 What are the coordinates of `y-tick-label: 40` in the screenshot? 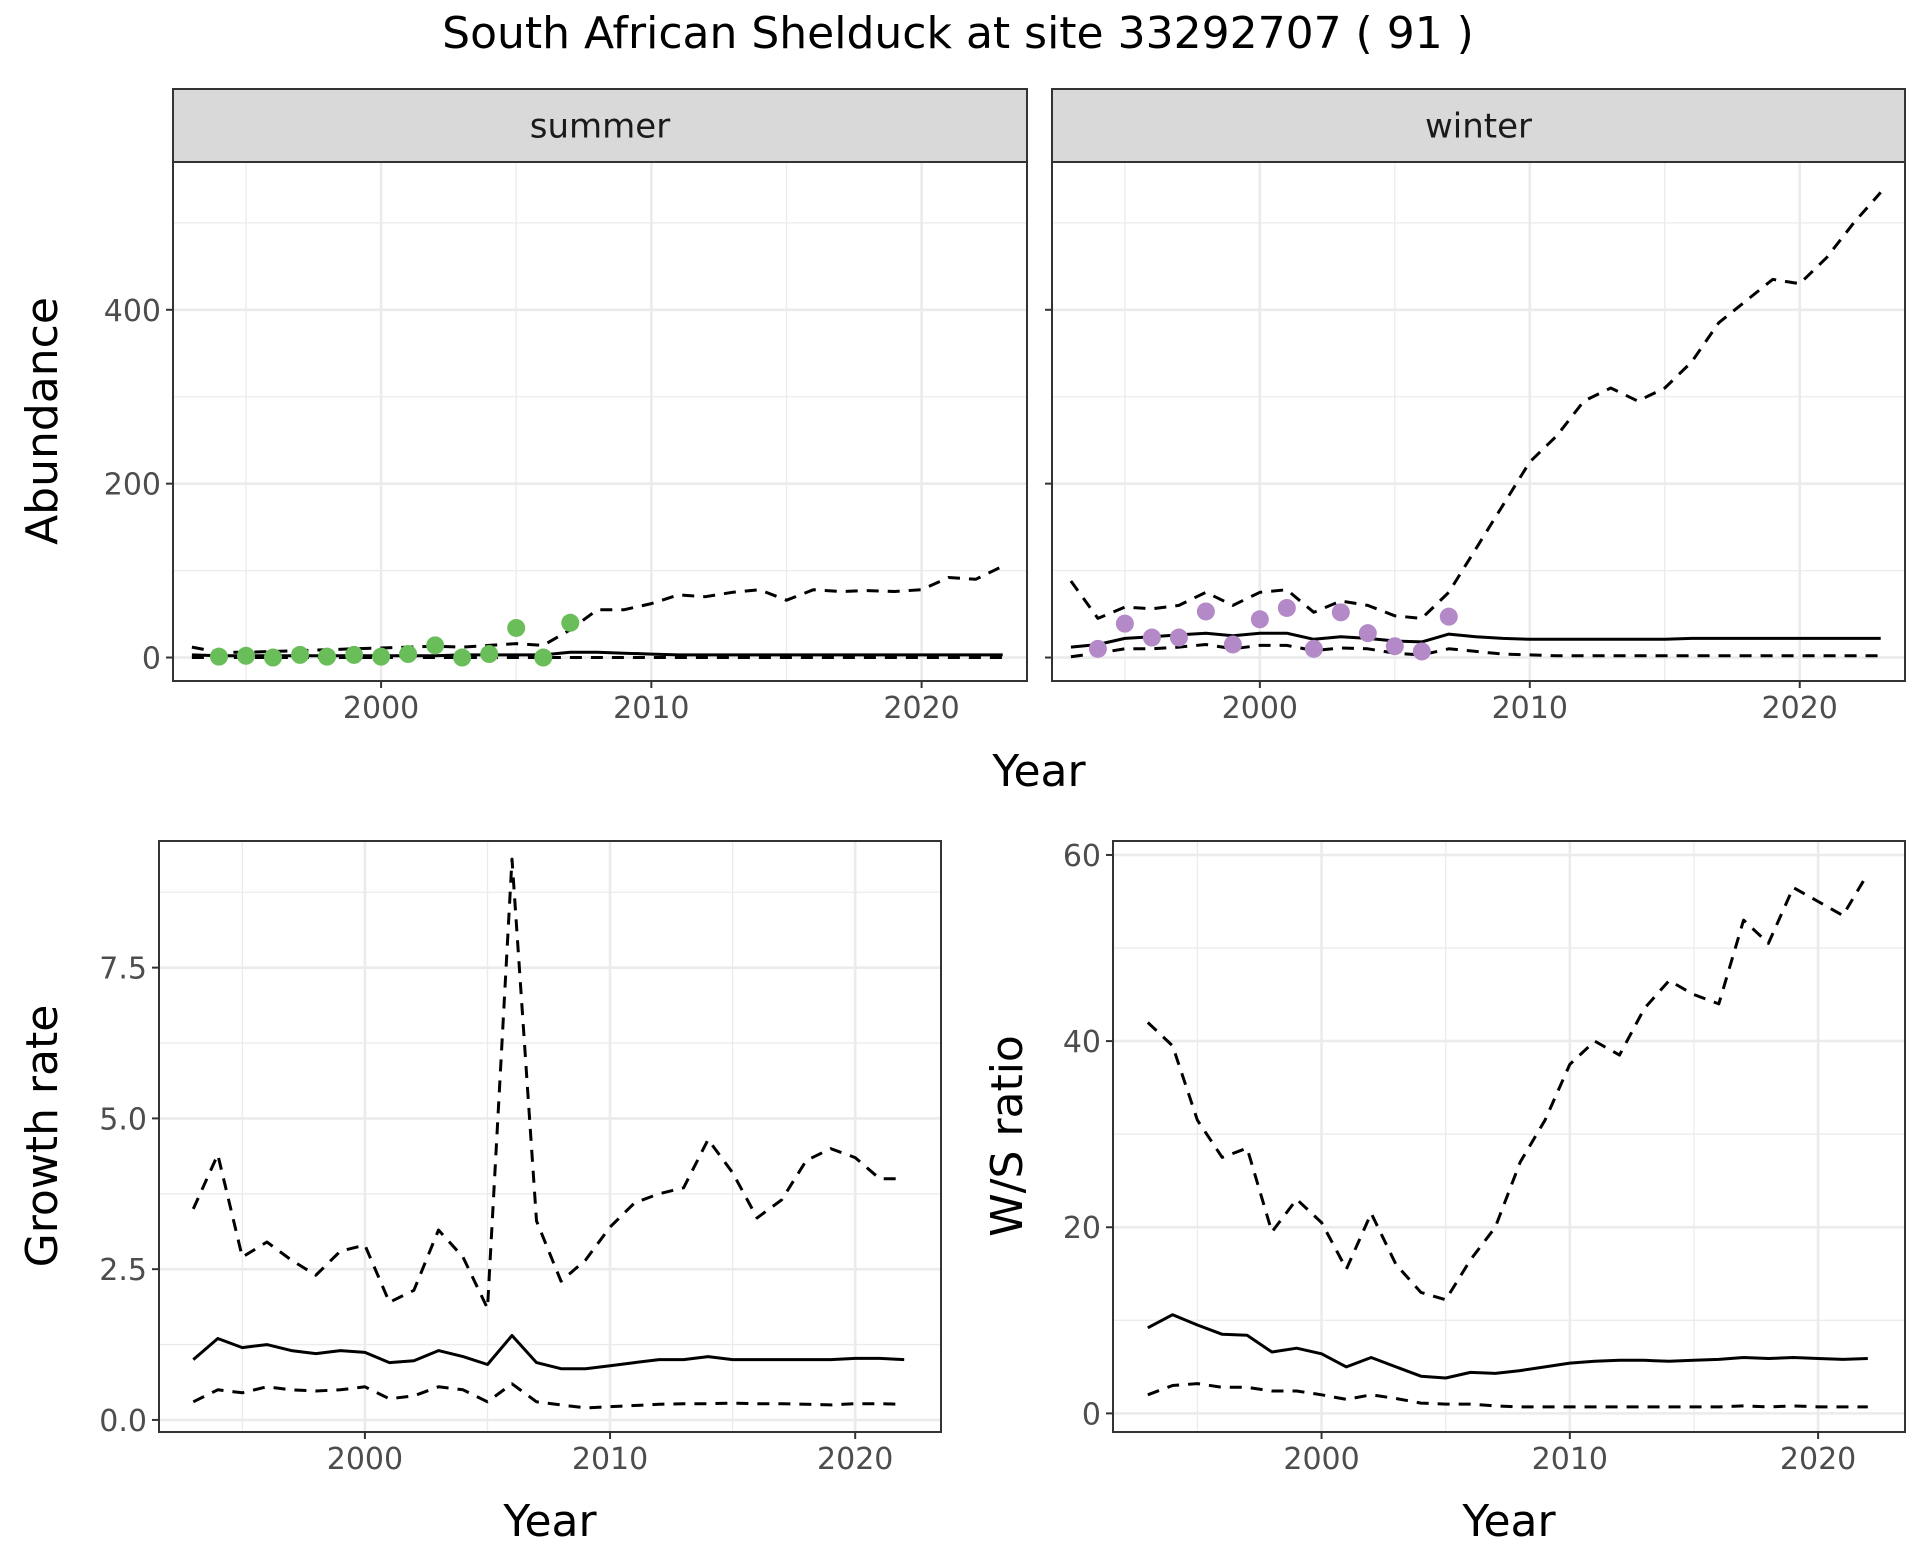 It's located at (1082, 1042).